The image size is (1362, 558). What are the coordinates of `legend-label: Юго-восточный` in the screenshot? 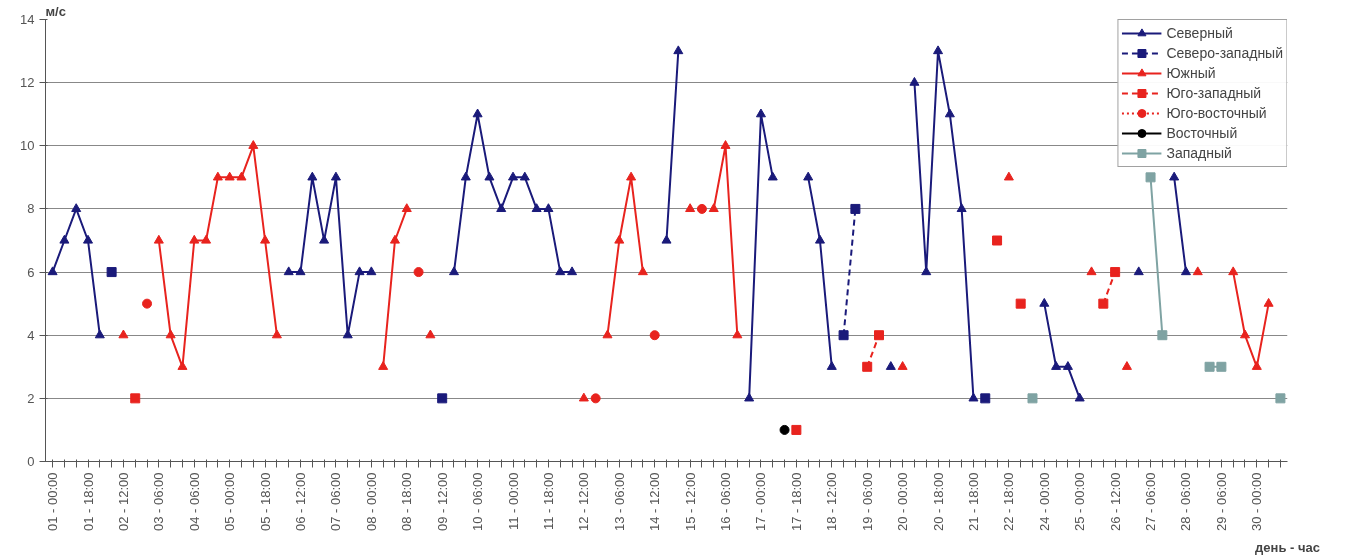 It's located at (1216, 113).